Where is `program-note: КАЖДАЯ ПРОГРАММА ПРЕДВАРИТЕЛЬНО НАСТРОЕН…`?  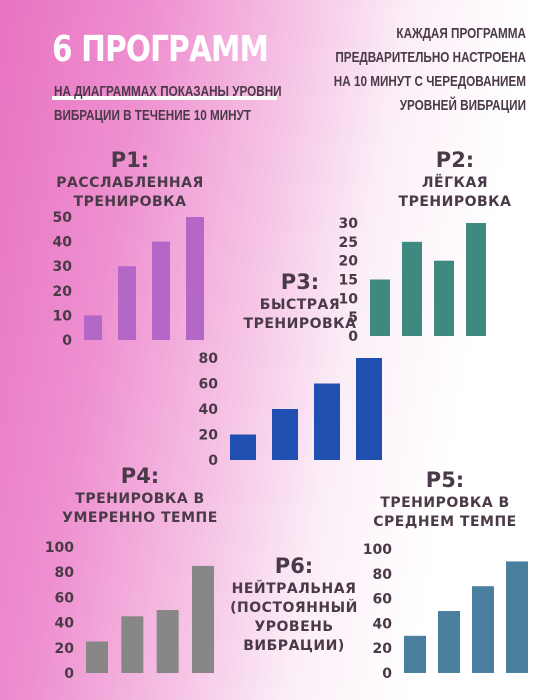 program-note: КАЖДАЯ ПРОГРАММА ПРЕДВАРИТЕЛЬНО НАСТРОЕН… is located at coordinates (428, 70).